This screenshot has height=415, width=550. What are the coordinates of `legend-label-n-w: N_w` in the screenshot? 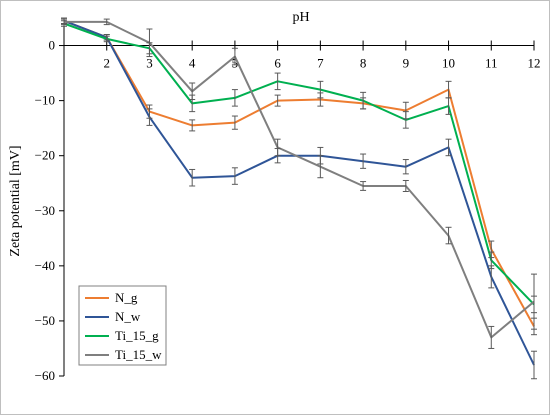 It's located at (128, 316).